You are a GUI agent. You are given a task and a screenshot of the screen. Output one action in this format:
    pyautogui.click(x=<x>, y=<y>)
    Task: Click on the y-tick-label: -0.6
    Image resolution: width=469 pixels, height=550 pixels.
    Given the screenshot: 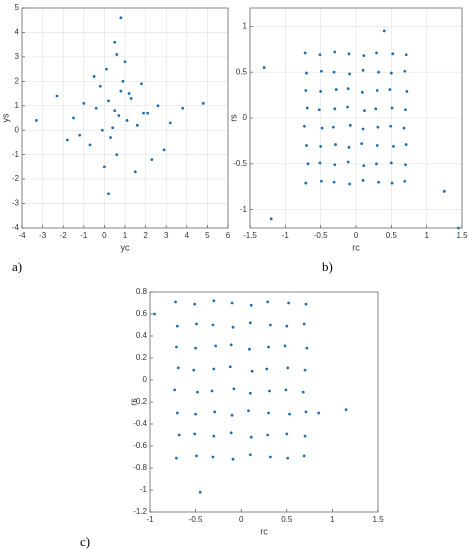 What is the action you would take?
    pyautogui.click(x=140, y=445)
    